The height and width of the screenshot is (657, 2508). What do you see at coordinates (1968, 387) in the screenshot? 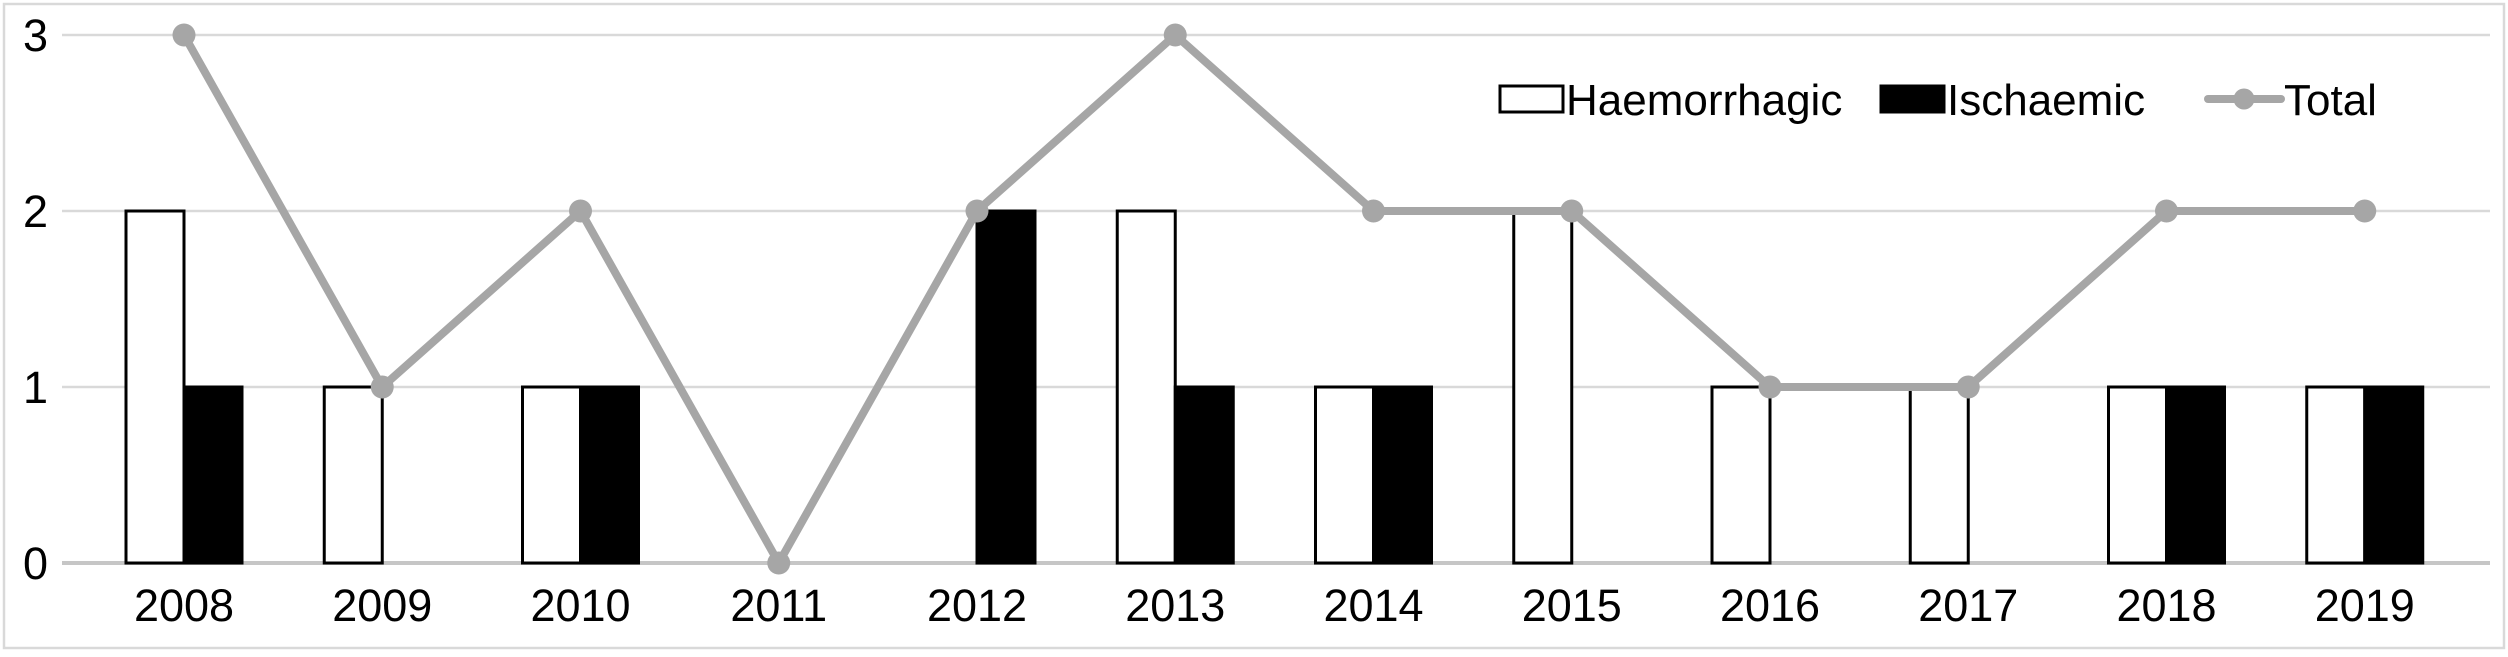
I see `total-marker-2017` at bounding box center [1968, 387].